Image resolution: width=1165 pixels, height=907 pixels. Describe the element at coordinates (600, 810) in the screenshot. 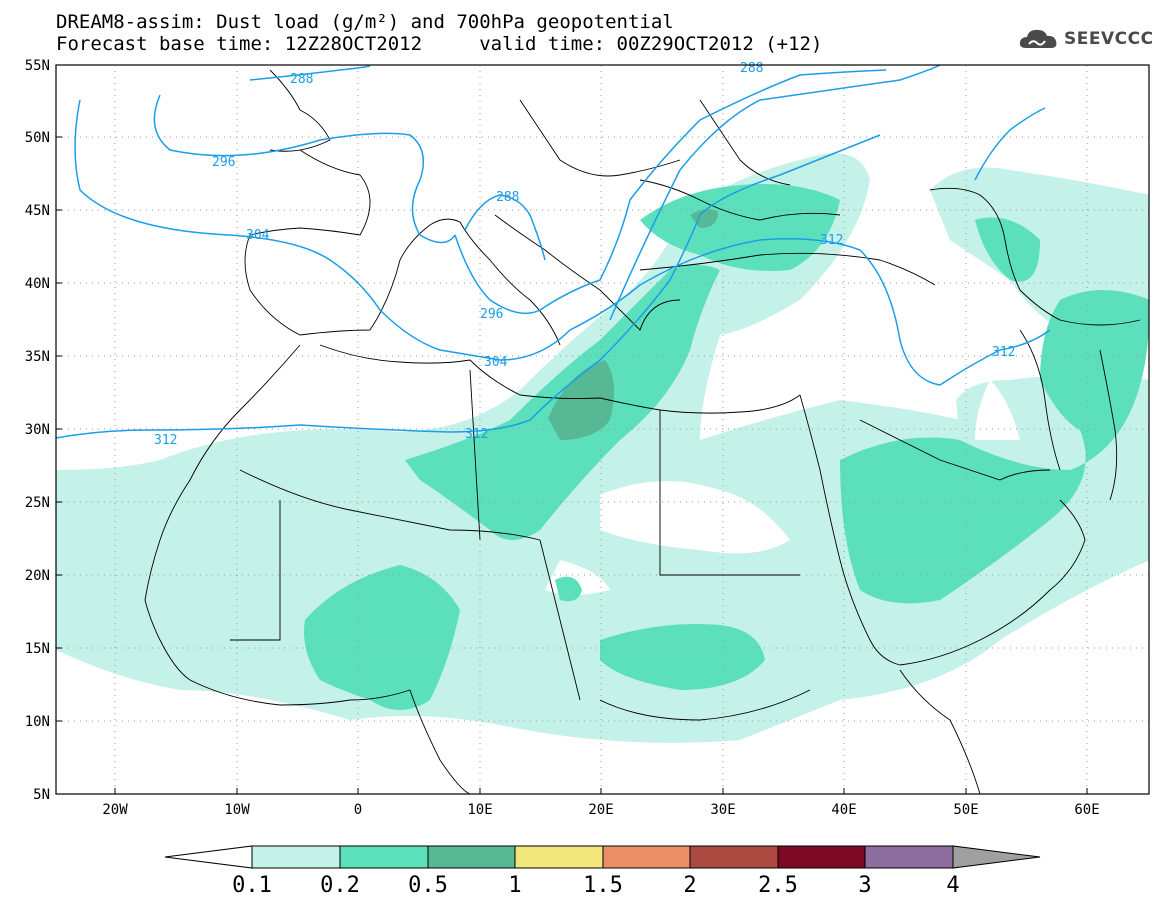

I see `lon-label: 20E` at that location.